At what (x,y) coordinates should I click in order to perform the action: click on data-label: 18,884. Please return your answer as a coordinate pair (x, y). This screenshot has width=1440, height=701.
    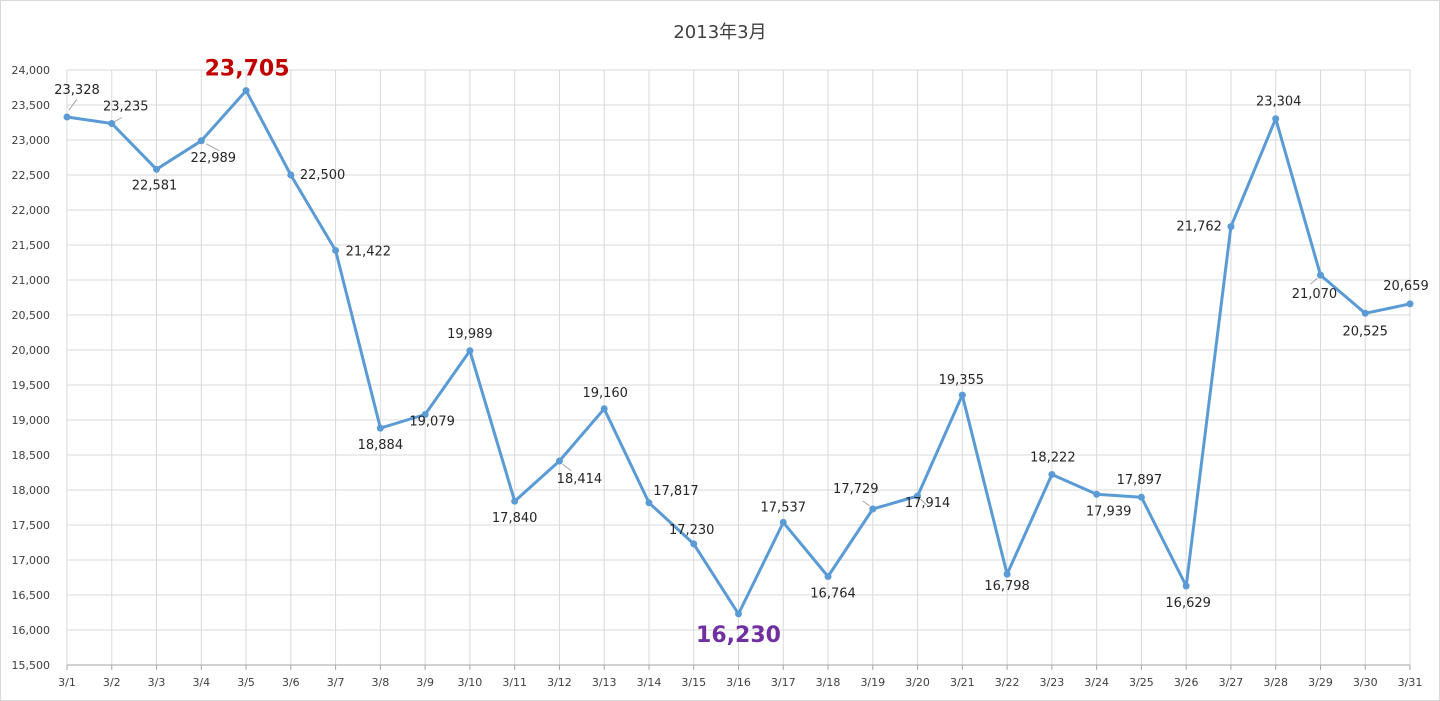
    Looking at the image, I should click on (381, 445).